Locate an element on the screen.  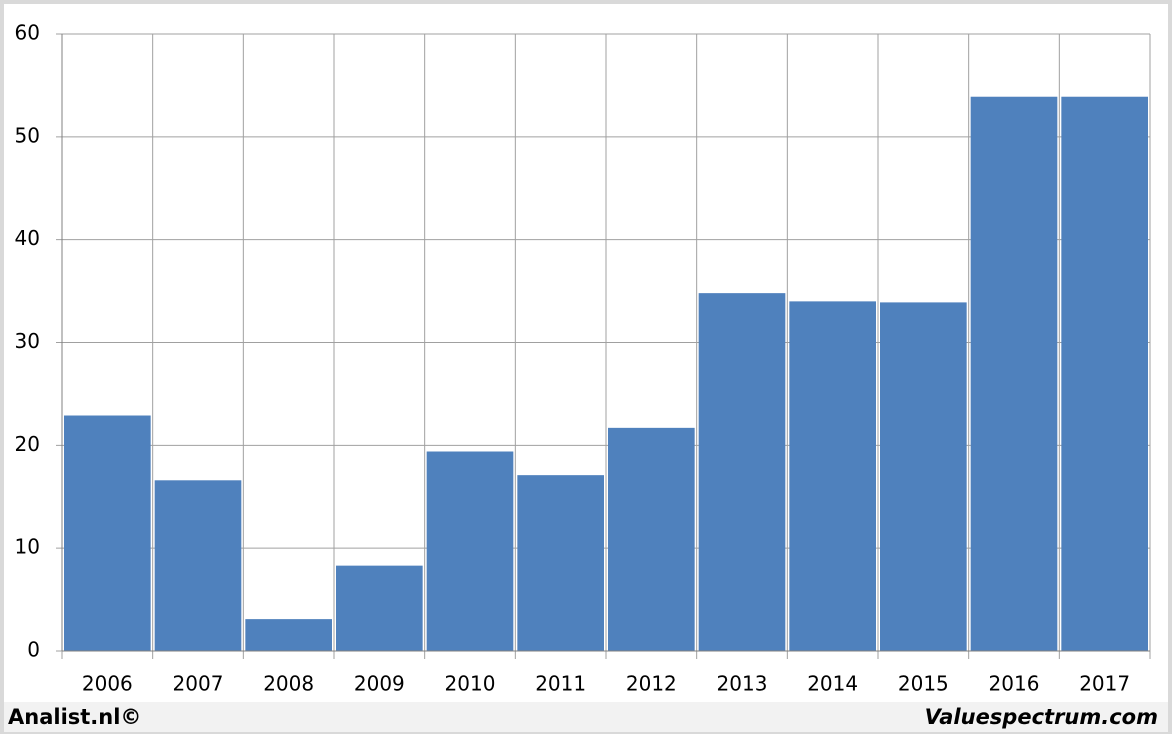
x-tick-label: 2006 is located at coordinates (107, 684).